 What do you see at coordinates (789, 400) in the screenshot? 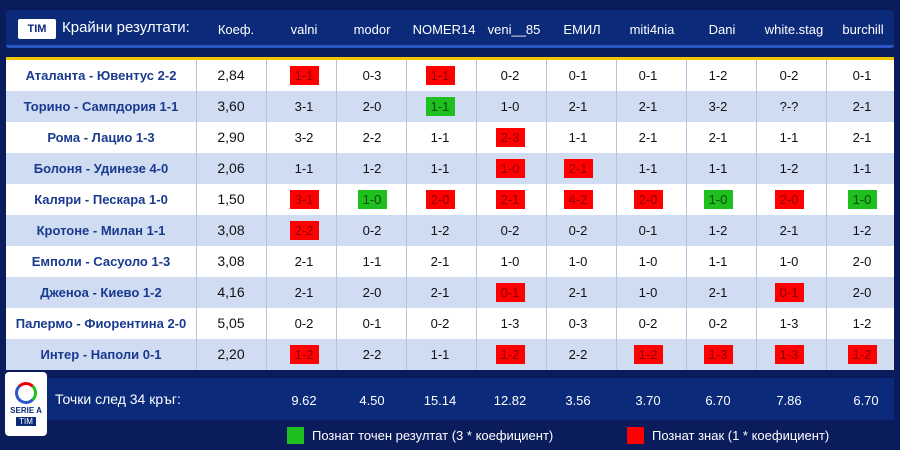
I see `player-points: 7.86` at bounding box center [789, 400].